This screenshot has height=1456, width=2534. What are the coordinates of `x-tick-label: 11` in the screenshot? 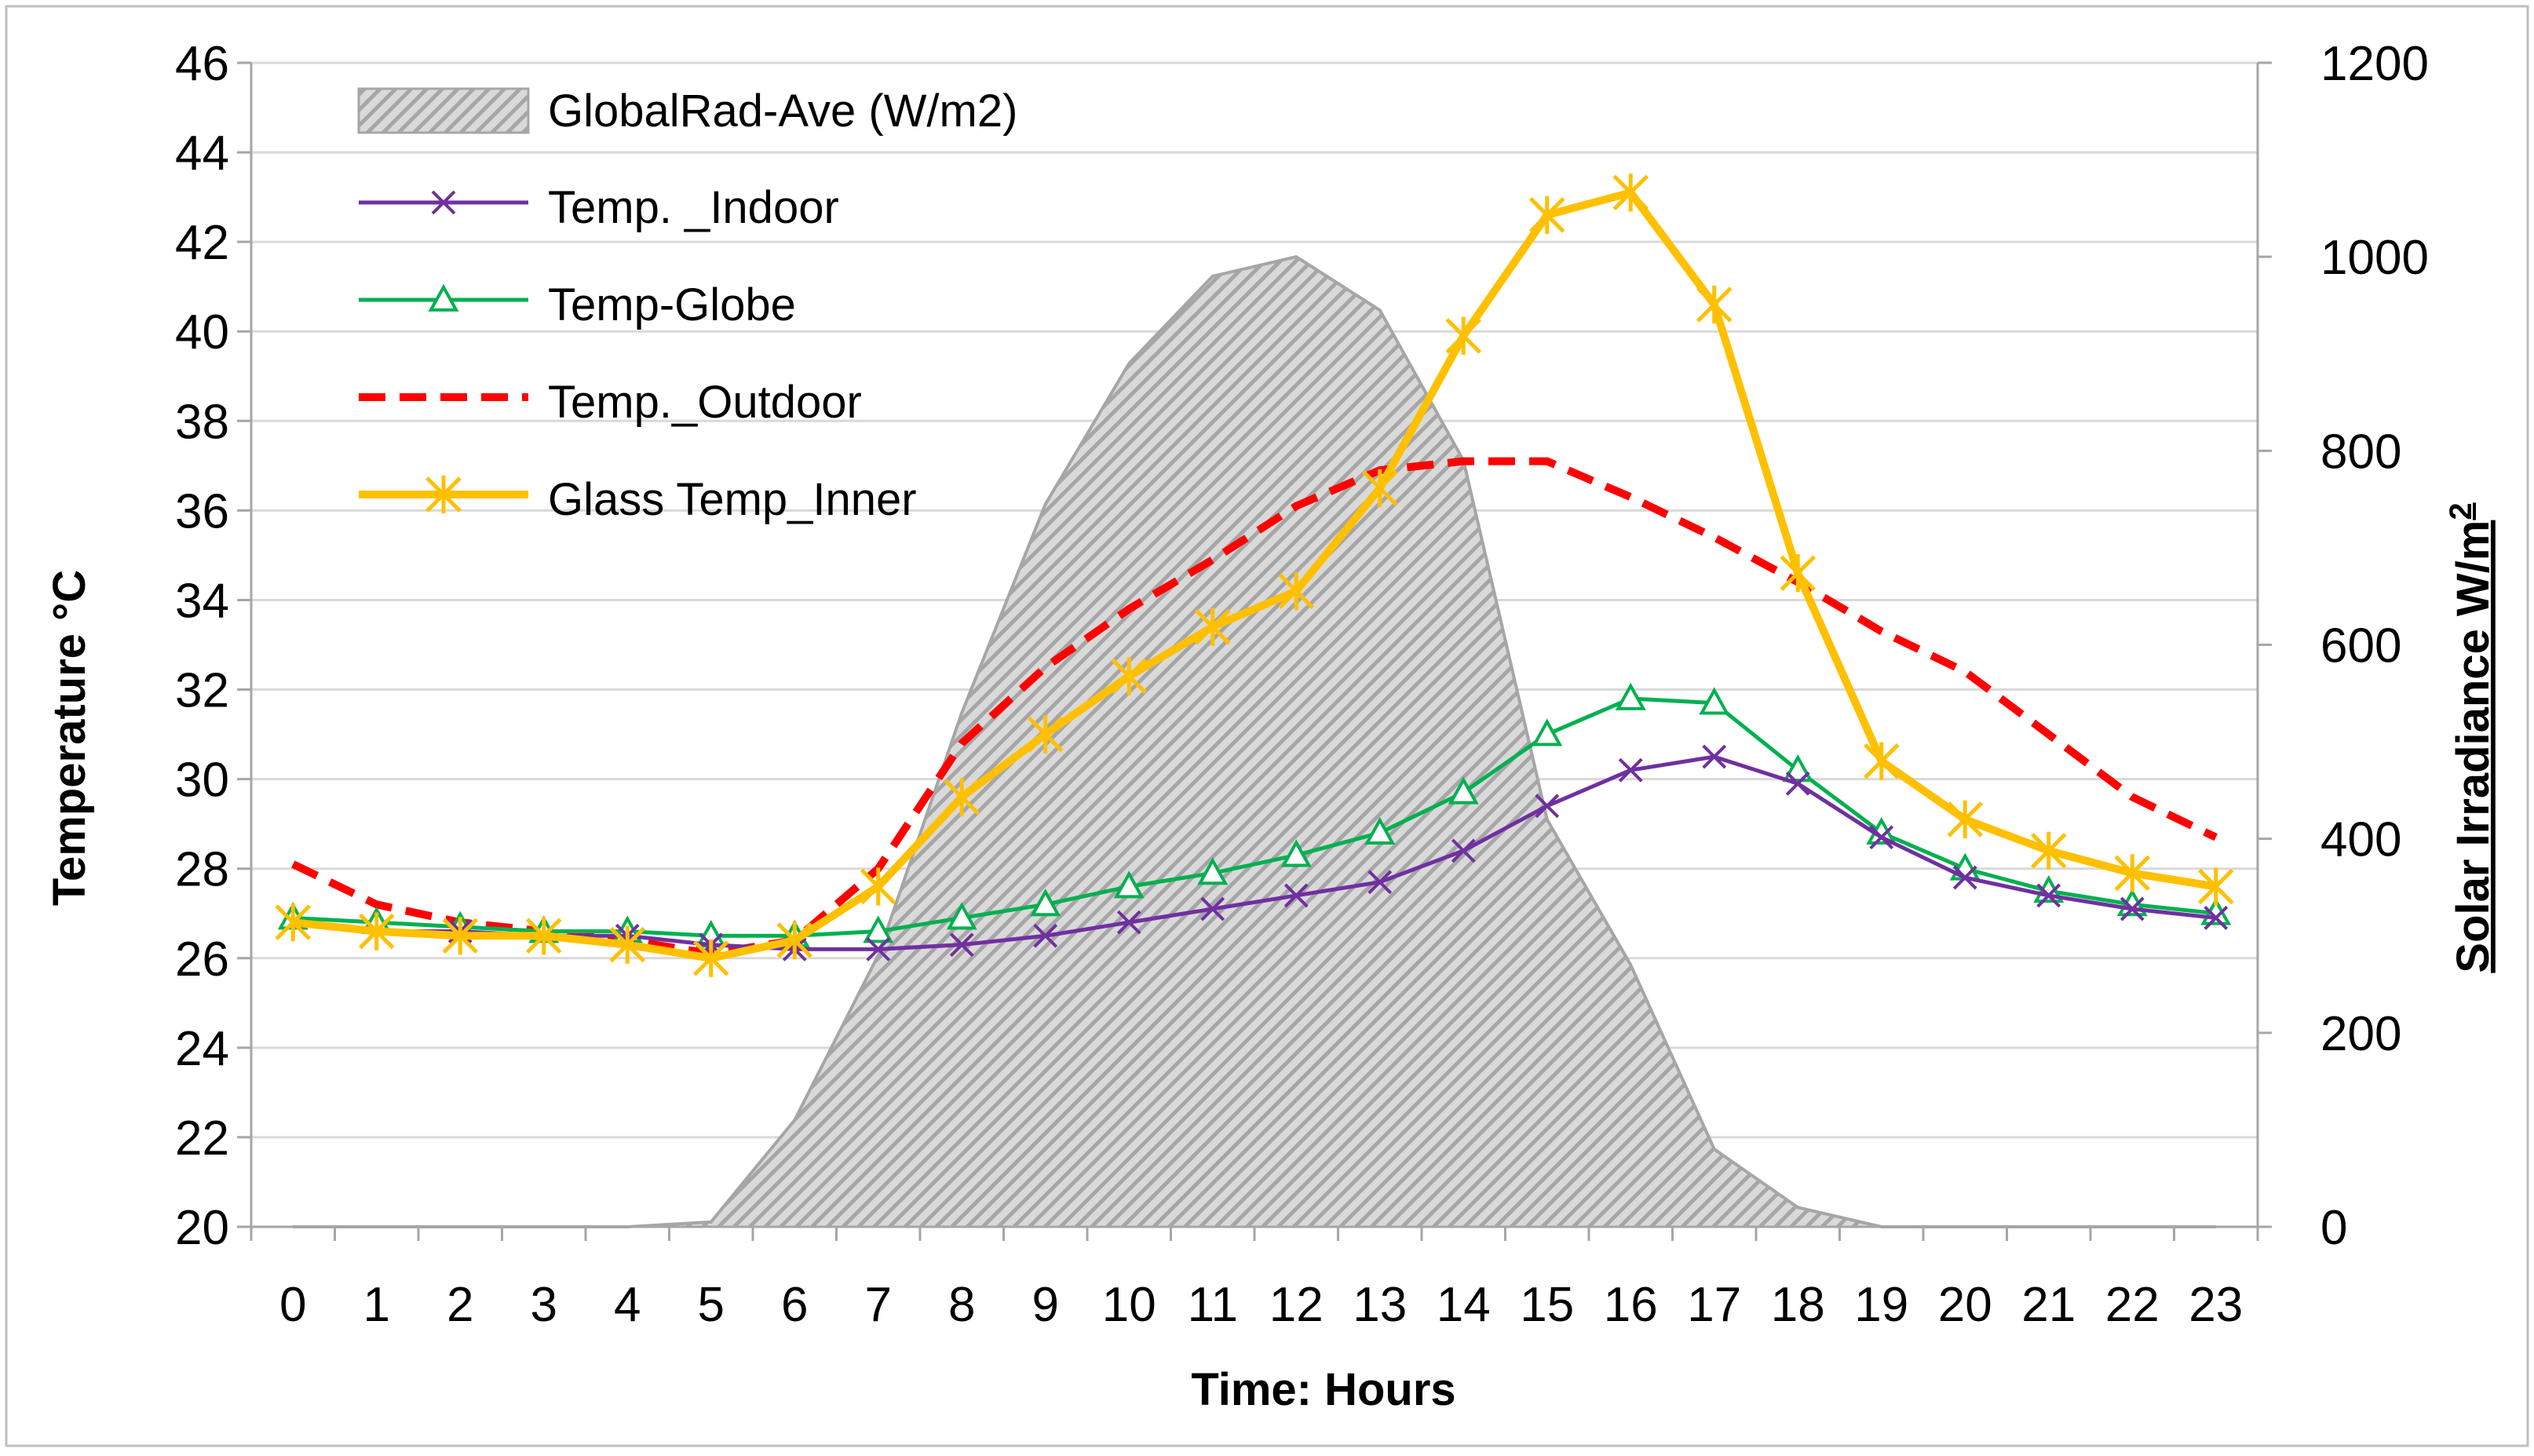 It's located at (1213, 1305).